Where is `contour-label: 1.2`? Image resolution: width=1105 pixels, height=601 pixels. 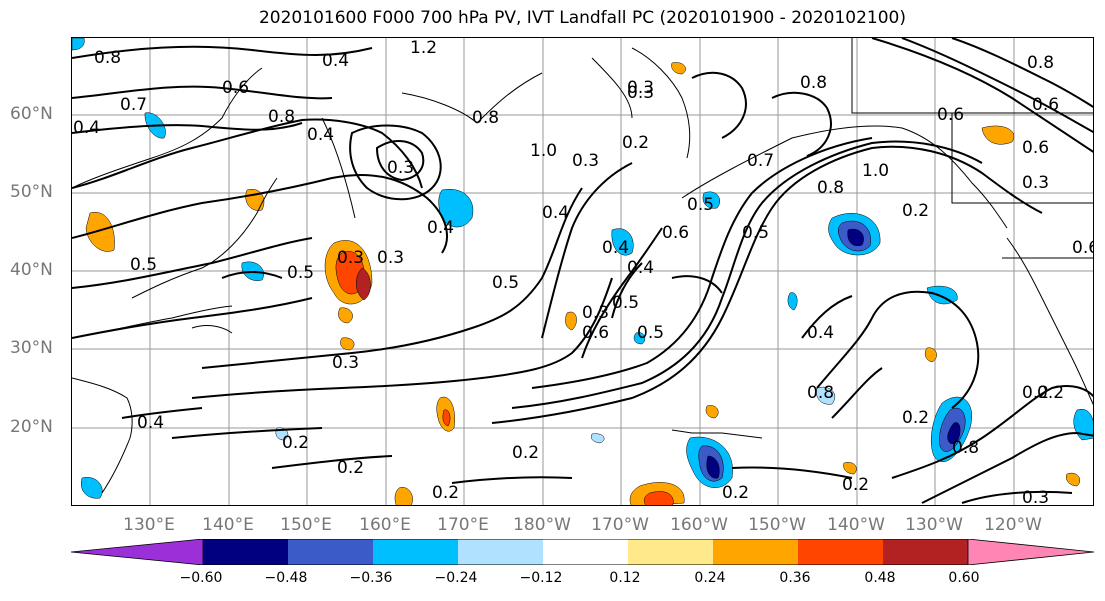
contour-label: 1.2 is located at coordinates (423, 48).